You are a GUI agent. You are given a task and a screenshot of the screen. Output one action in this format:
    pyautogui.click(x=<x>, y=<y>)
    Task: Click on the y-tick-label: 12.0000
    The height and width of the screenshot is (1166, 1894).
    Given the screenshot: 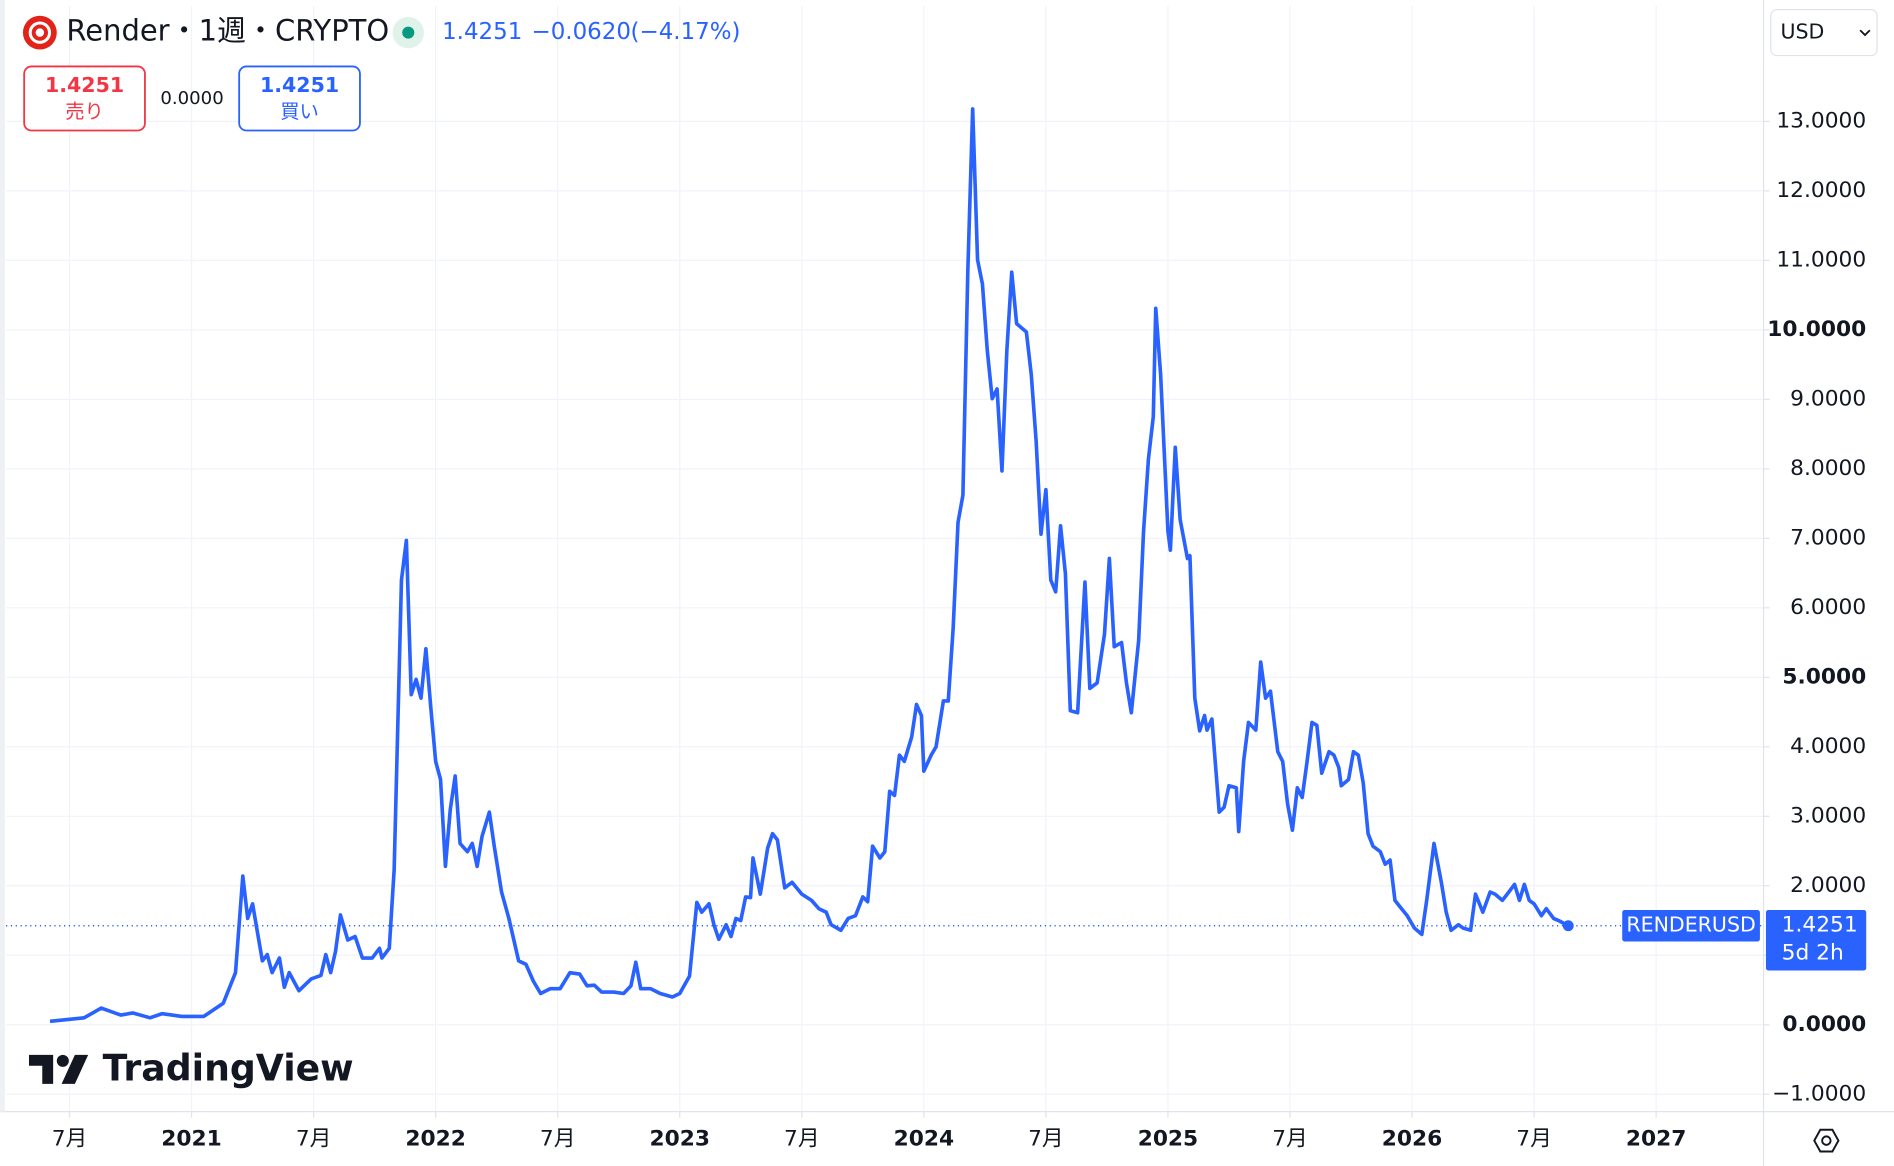 What is the action you would take?
    pyautogui.click(x=1821, y=190)
    